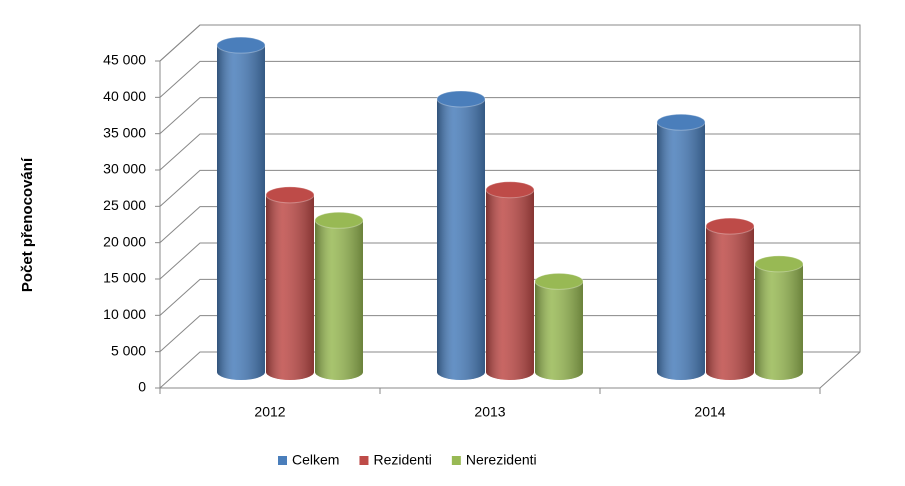  What do you see at coordinates (501, 460) in the screenshot?
I see `legend-label: Nerezidenti` at bounding box center [501, 460].